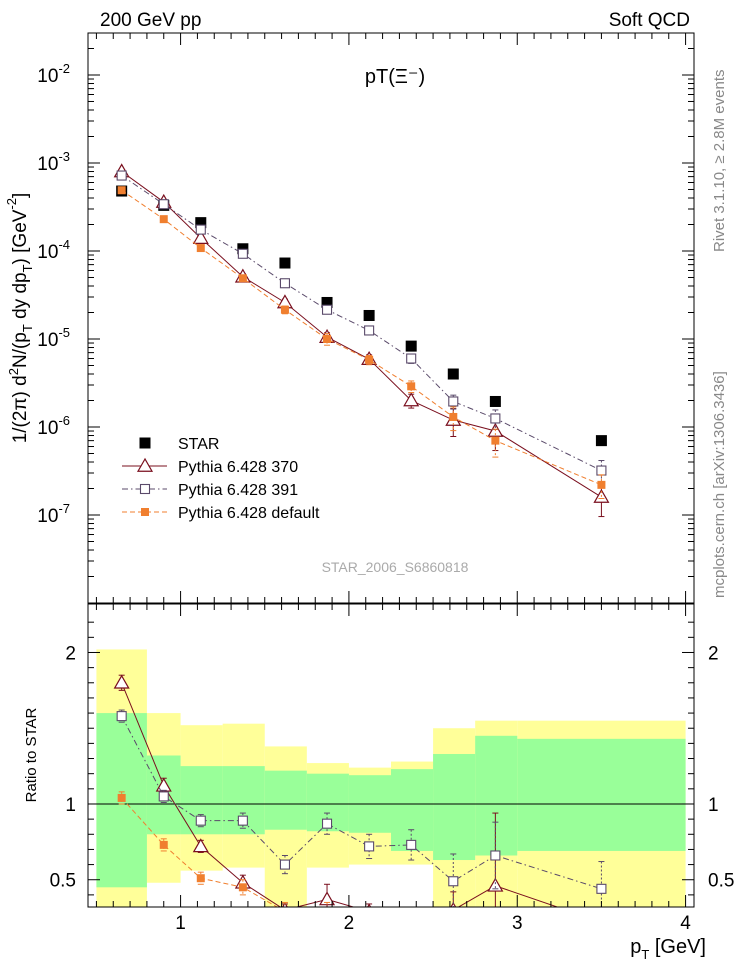 The width and height of the screenshot is (746, 972). Describe the element at coordinates (713, 805) in the screenshot. I see `ratio-y-tick-label-right: 1` at that location.